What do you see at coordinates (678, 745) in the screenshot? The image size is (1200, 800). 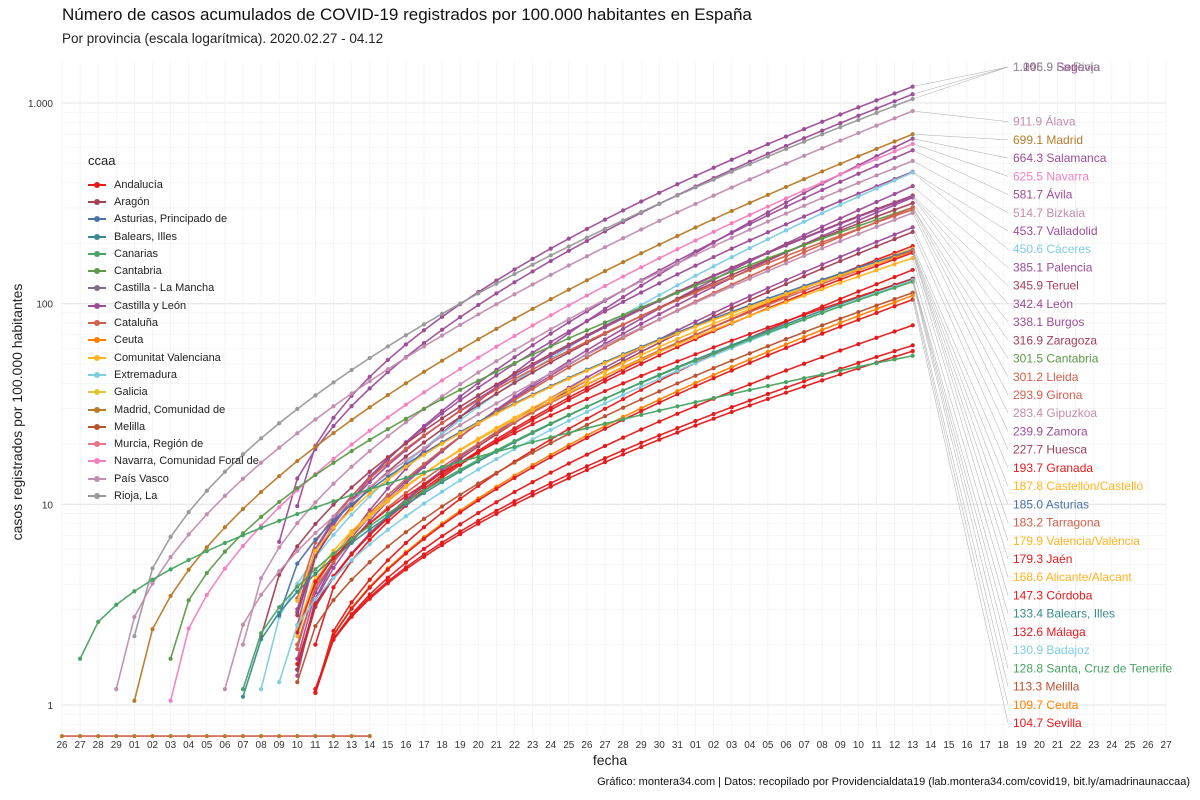 I see `x-tick-label: 31` at bounding box center [678, 745].